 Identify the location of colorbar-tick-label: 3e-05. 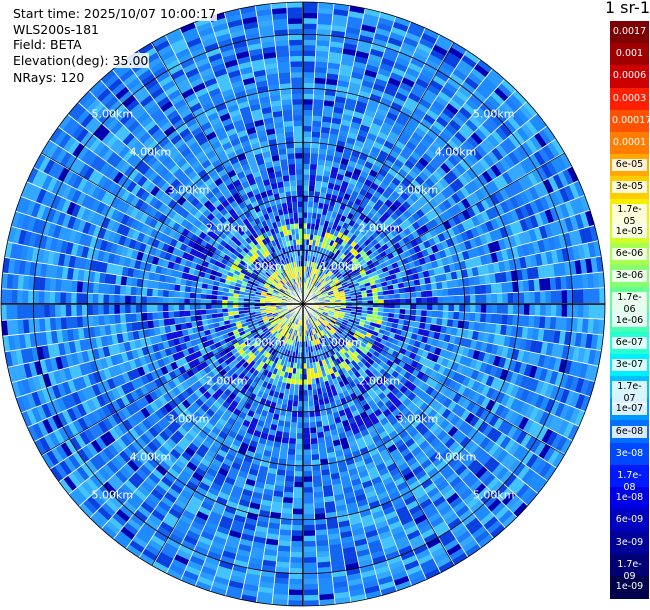
(629, 187).